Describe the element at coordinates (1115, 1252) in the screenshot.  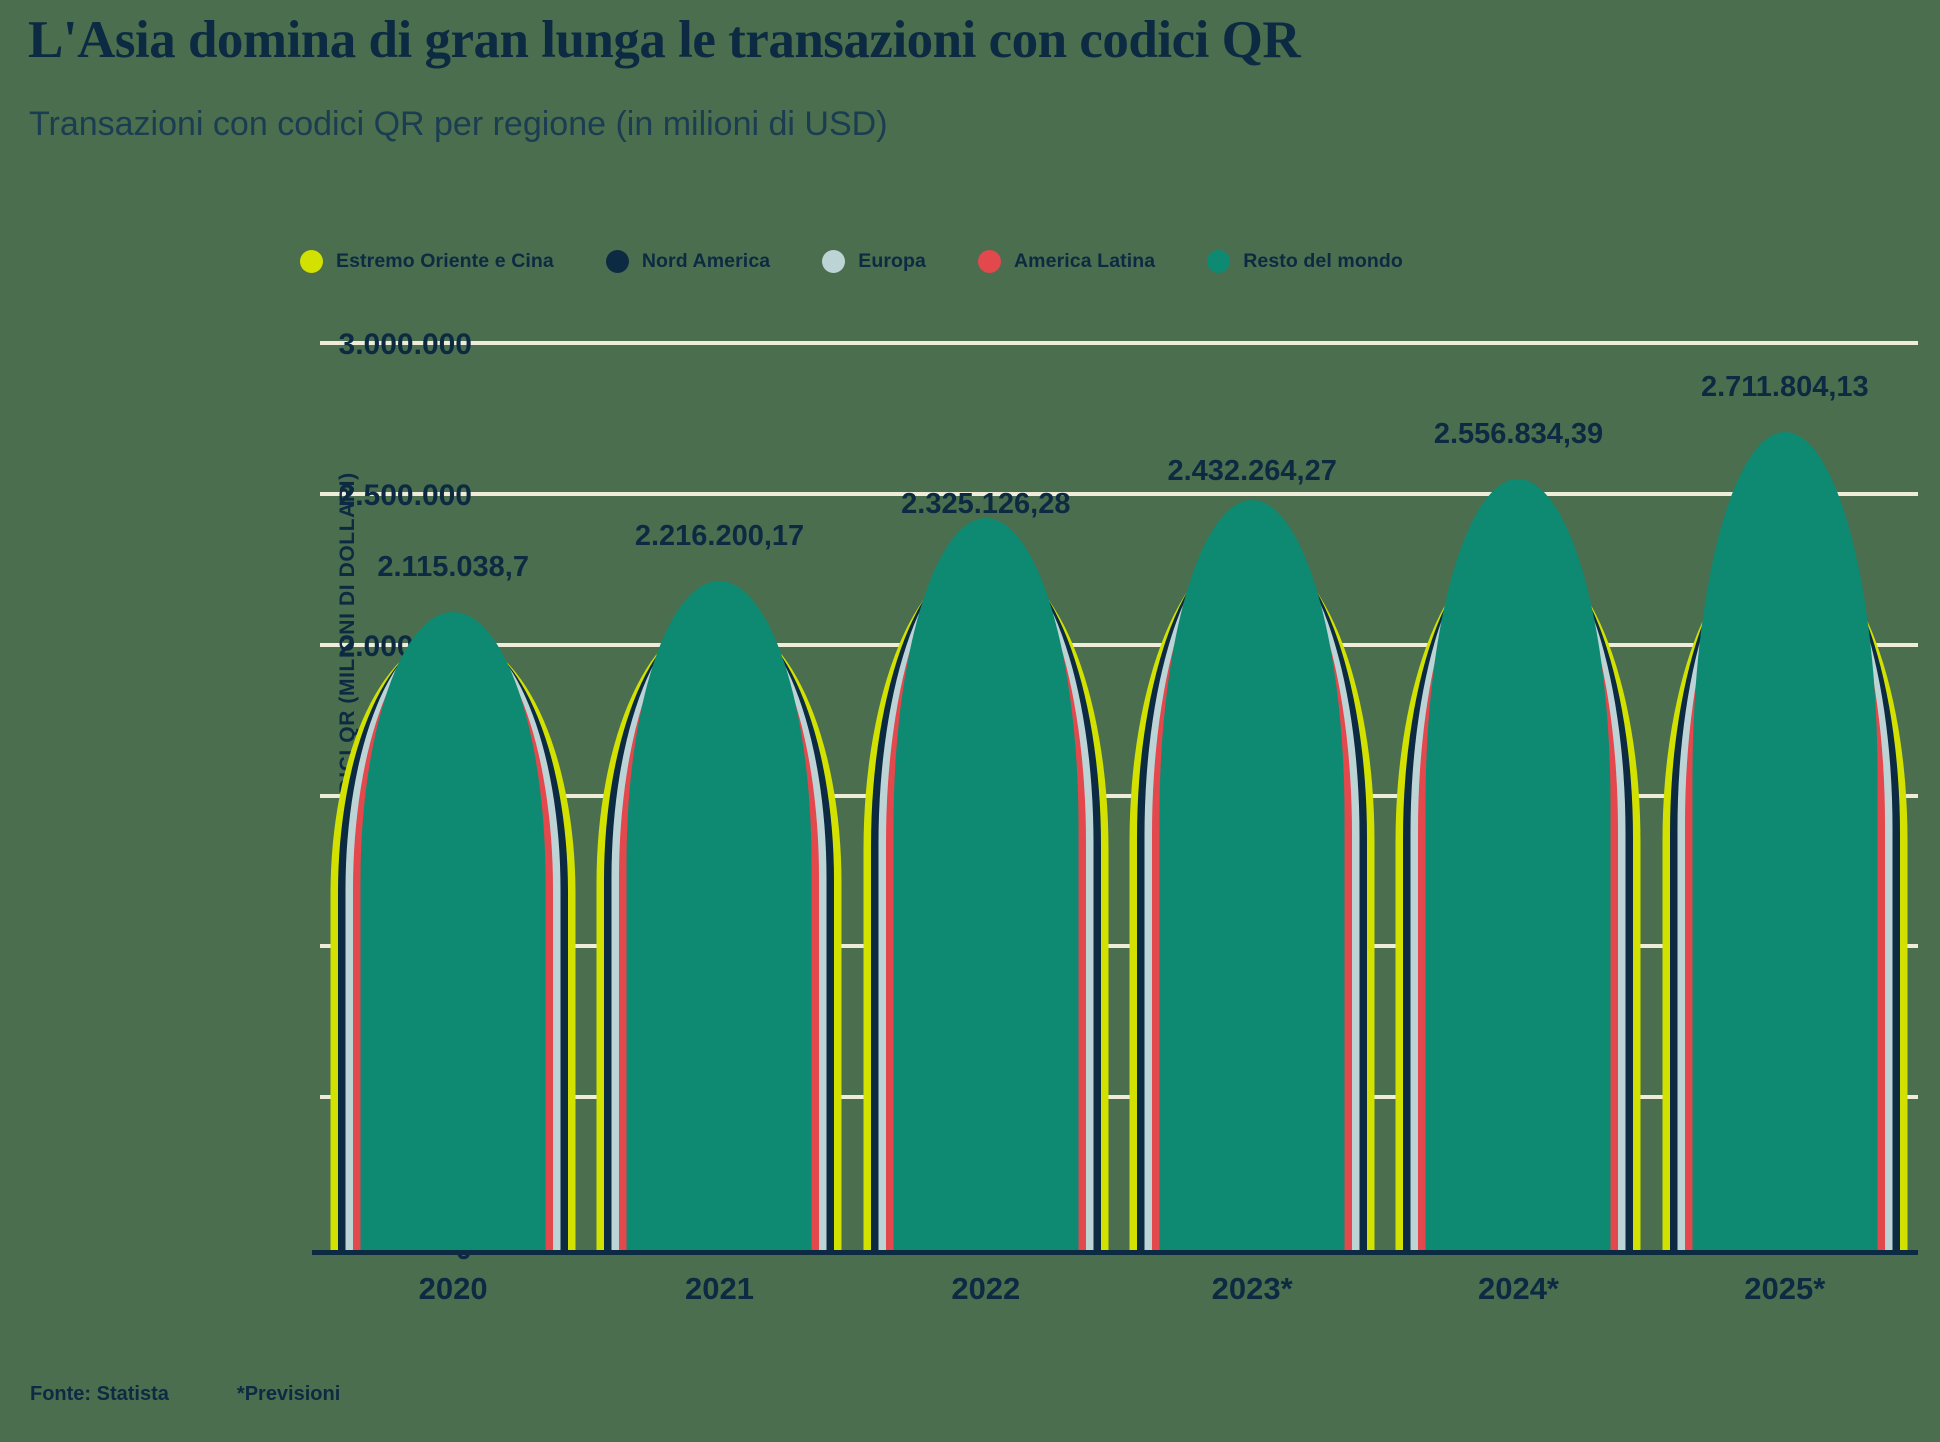
I see `x-axis-baseline` at that location.